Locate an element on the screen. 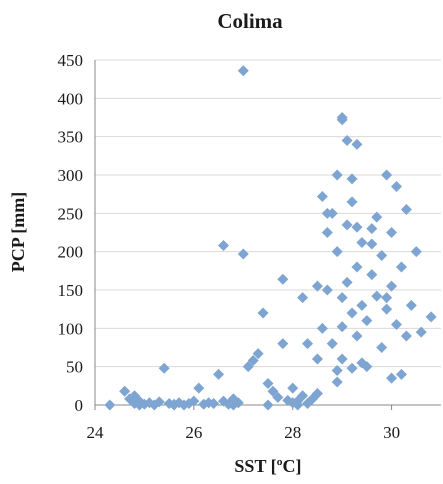 This screenshot has width=443, height=484. y-tick-label: 450 is located at coordinates (71, 60).